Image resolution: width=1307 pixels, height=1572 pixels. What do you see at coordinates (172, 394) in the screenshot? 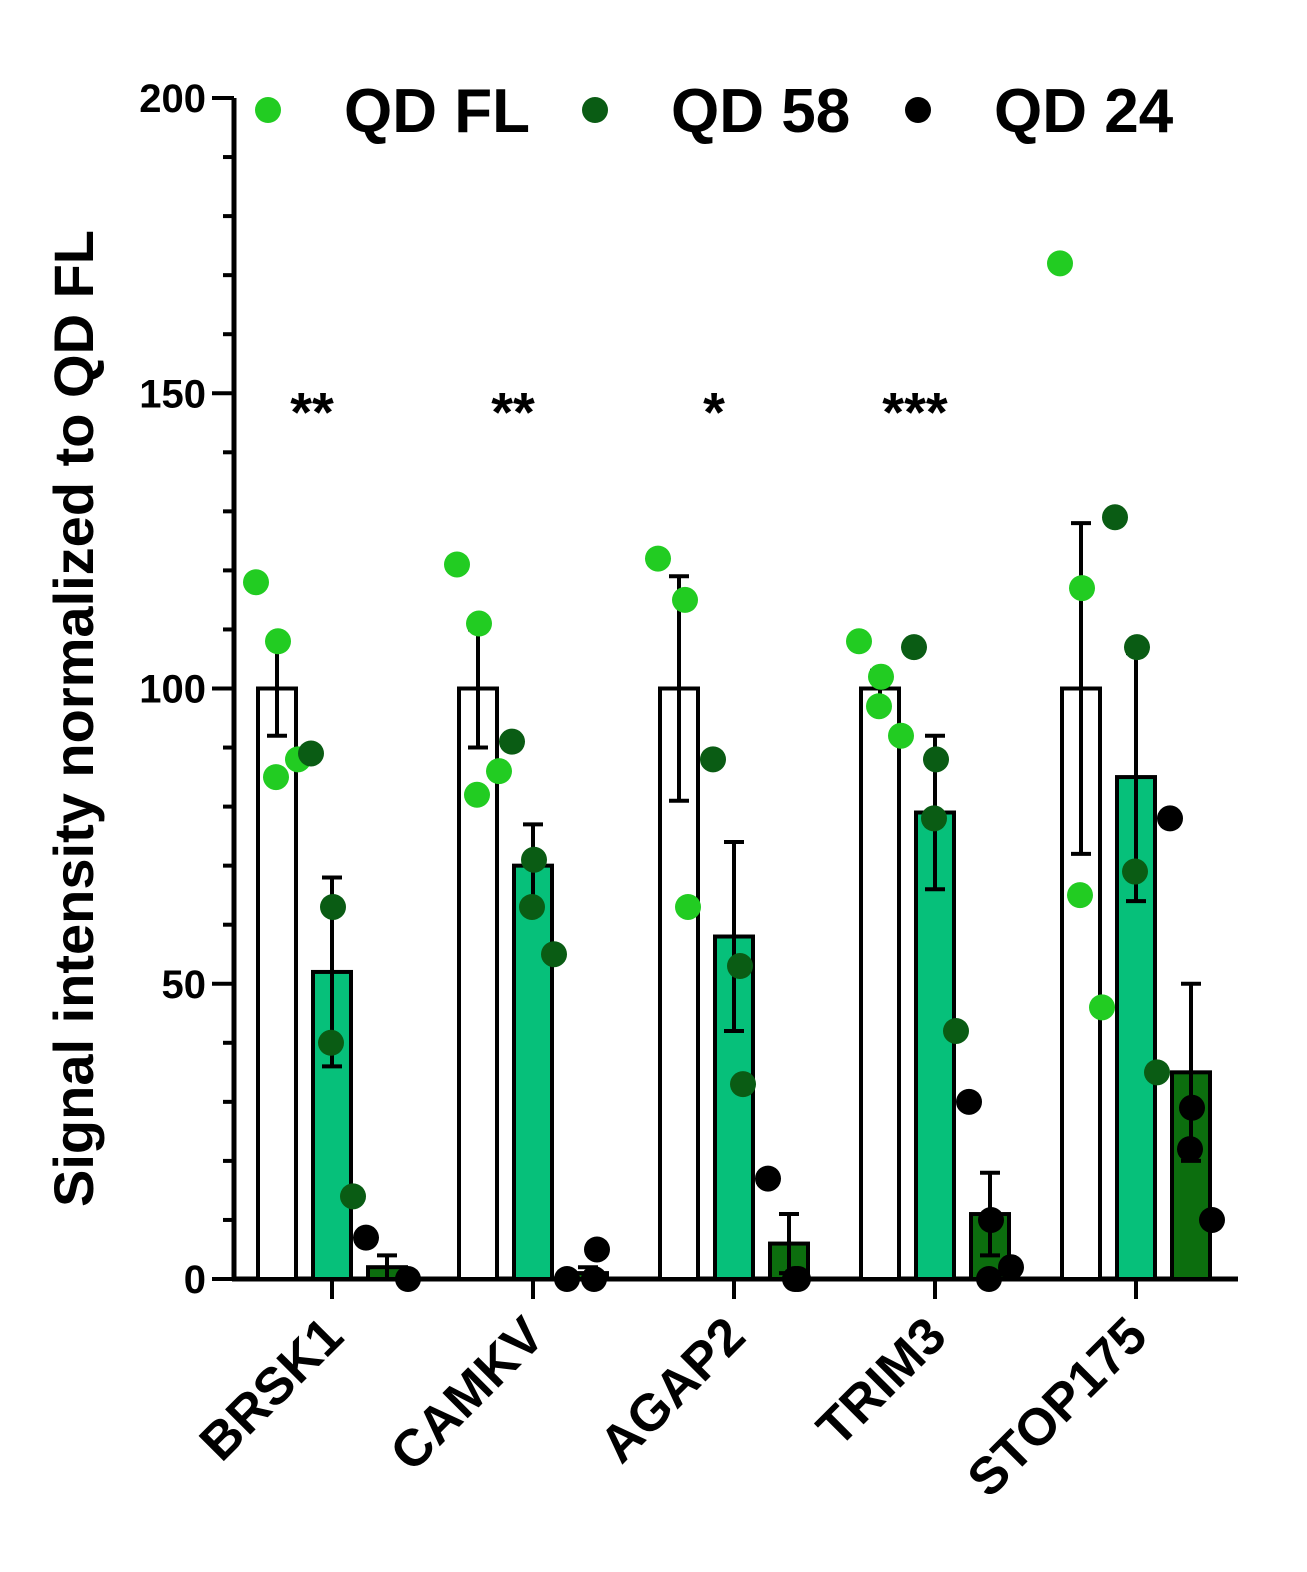
I see `y-tick-label: 150` at bounding box center [172, 394].